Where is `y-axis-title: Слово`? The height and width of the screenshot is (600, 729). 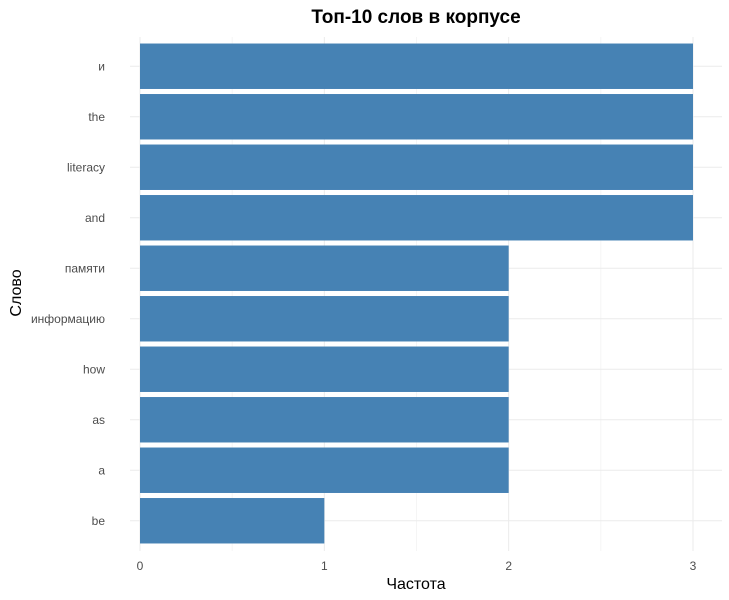 y-axis-title: Слово is located at coordinates (16, 292).